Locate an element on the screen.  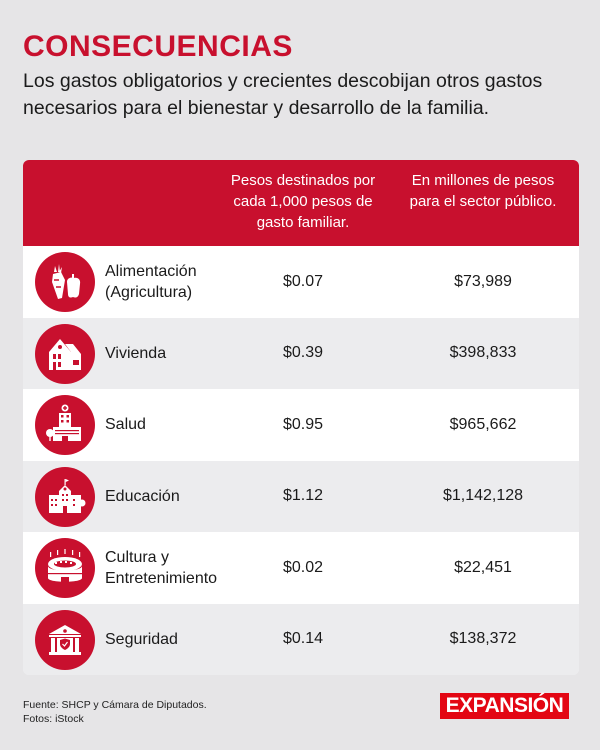
row-label: Cultura y Entretenimiento is located at coordinates (161, 568).